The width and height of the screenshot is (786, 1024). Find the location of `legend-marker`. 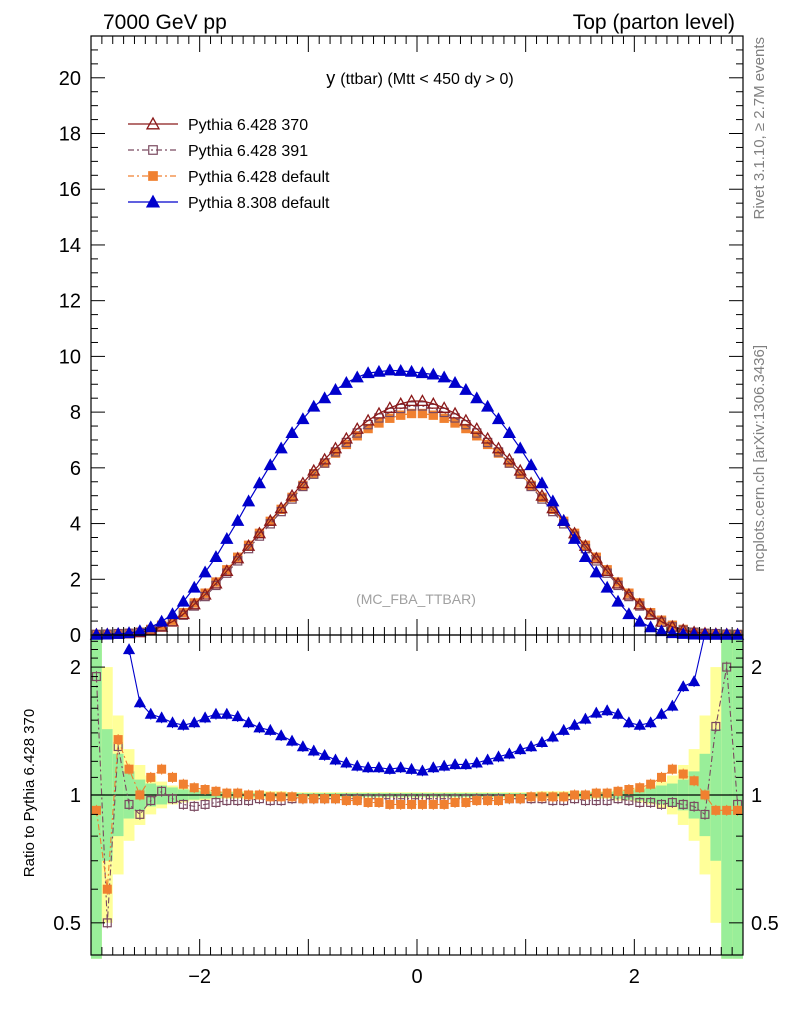

legend-marker is located at coordinates (153, 150).